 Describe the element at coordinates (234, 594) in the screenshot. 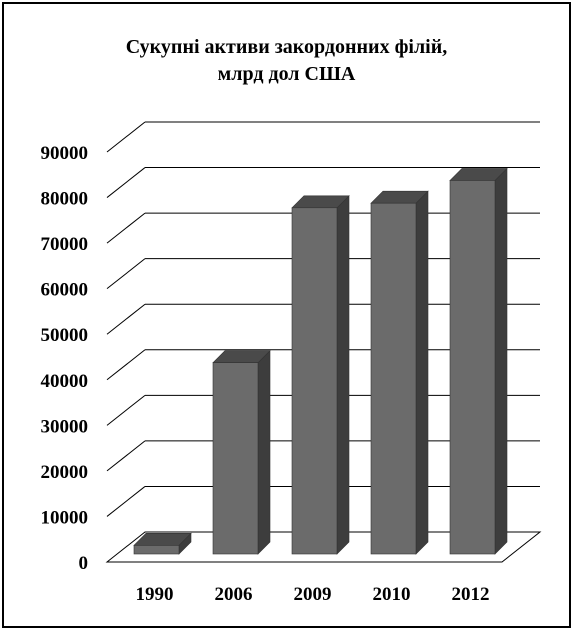

I see `x-category-label: 2006` at that location.